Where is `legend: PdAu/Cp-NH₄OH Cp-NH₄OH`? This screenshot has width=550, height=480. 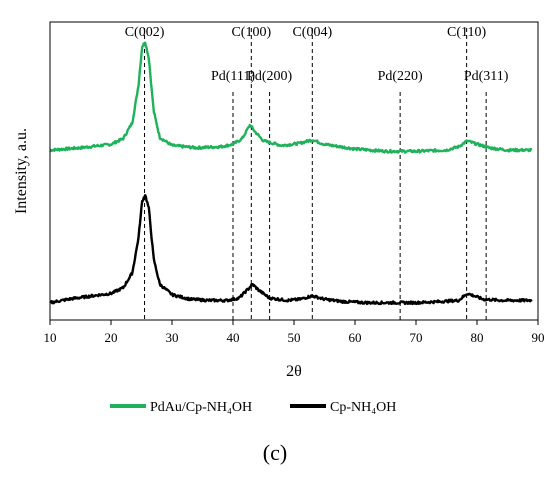 legend: PdAu/Cp-NH₄OH Cp-NH₄OH is located at coordinates (253, 407).